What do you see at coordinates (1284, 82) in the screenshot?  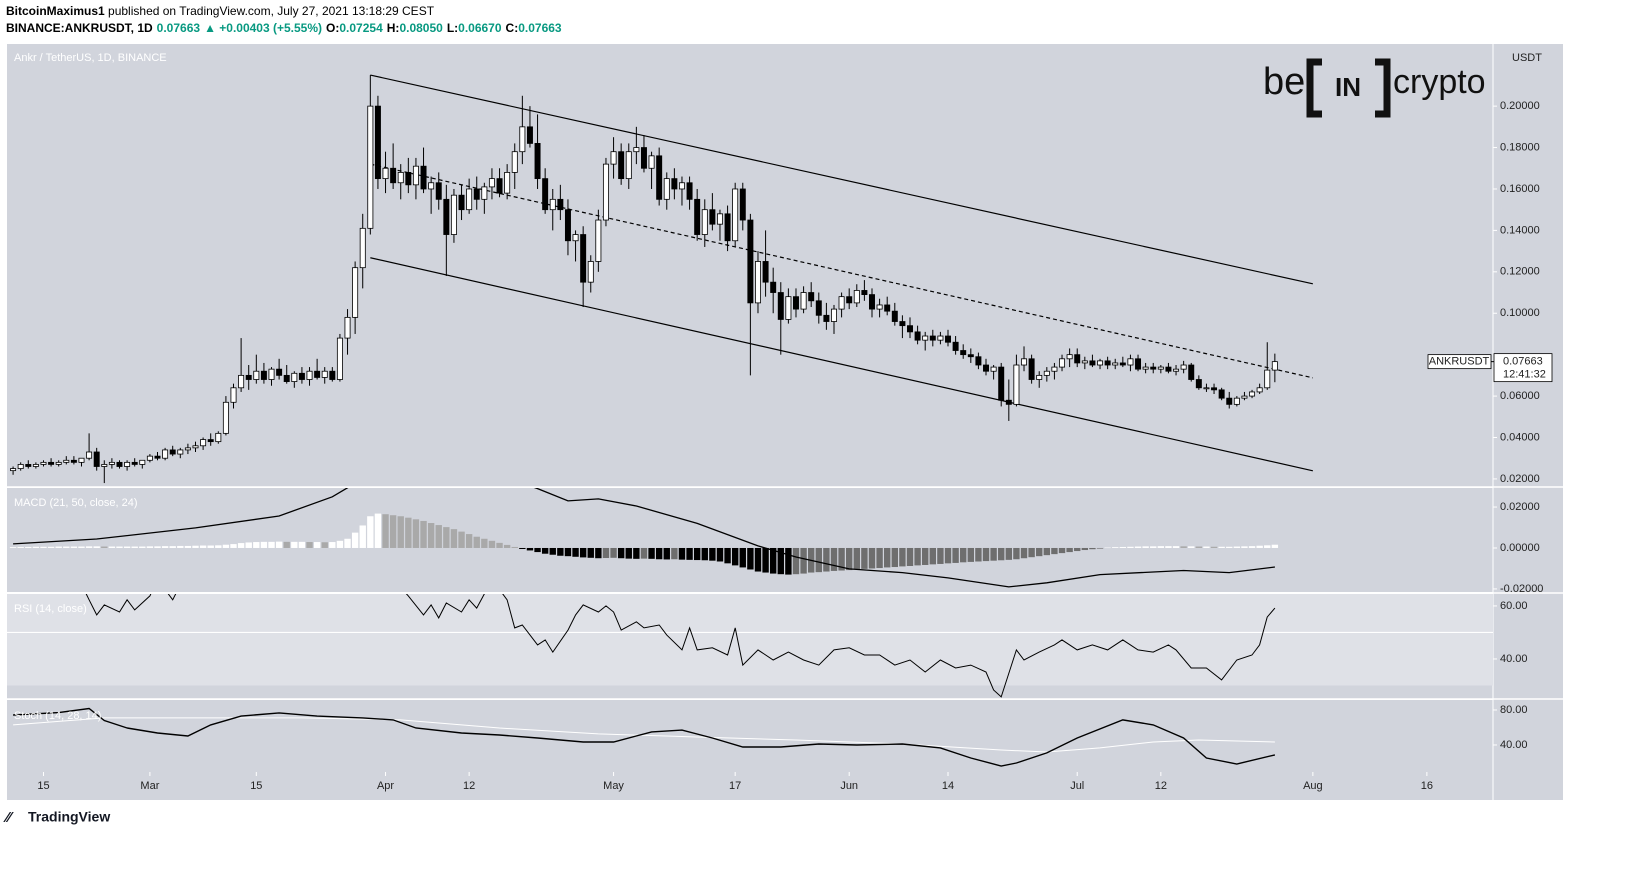 I see `logo-left: be` at bounding box center [1284, 82].